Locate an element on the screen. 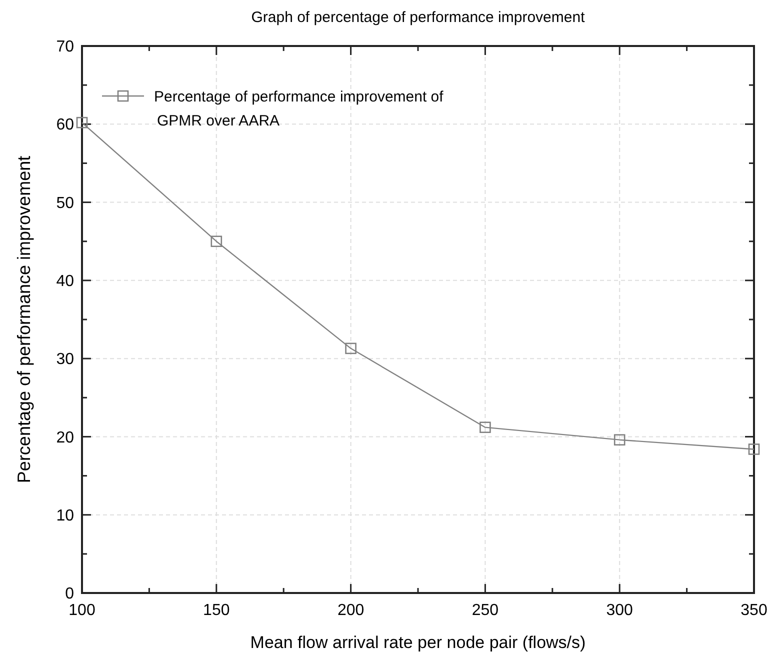 The height and width of the screenshot is (662, 776). x-tick-label: 200 is located at coordinates (350, 610).